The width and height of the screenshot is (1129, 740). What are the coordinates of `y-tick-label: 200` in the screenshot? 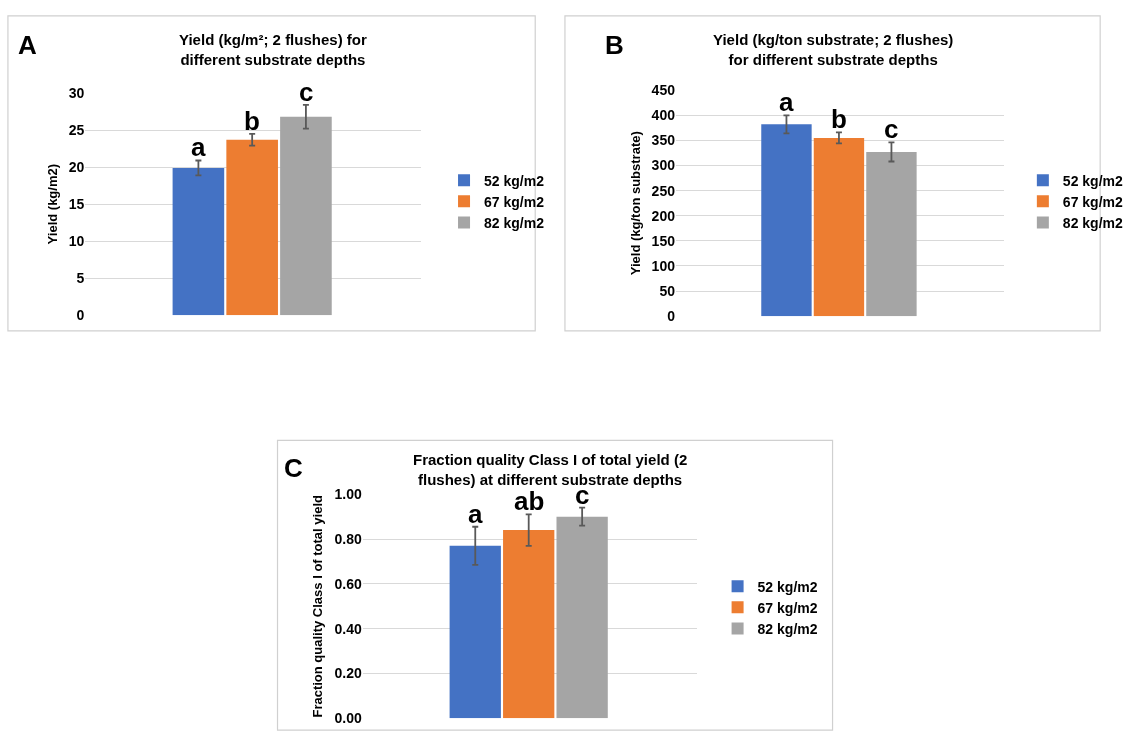 It's located at (663, 215).